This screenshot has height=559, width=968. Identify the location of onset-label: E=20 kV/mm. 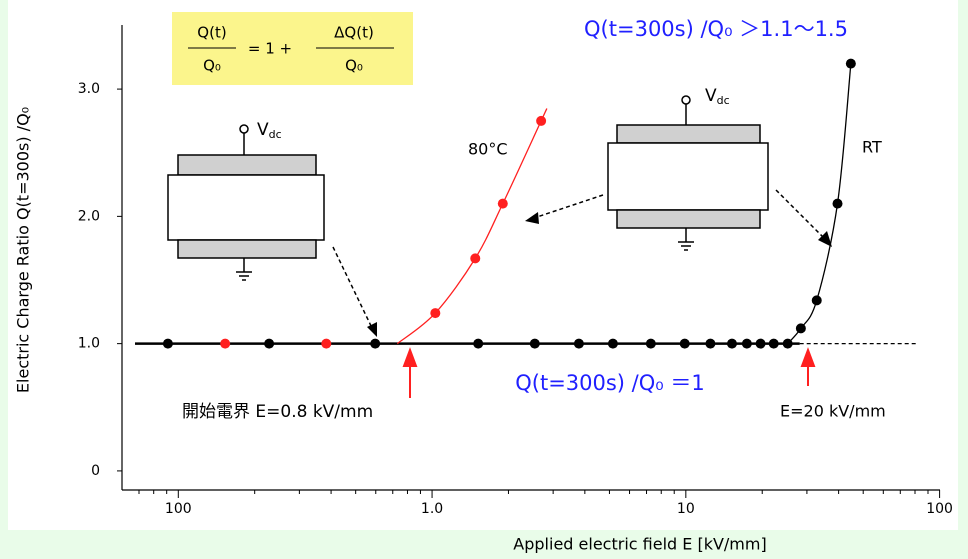
(833, 411).